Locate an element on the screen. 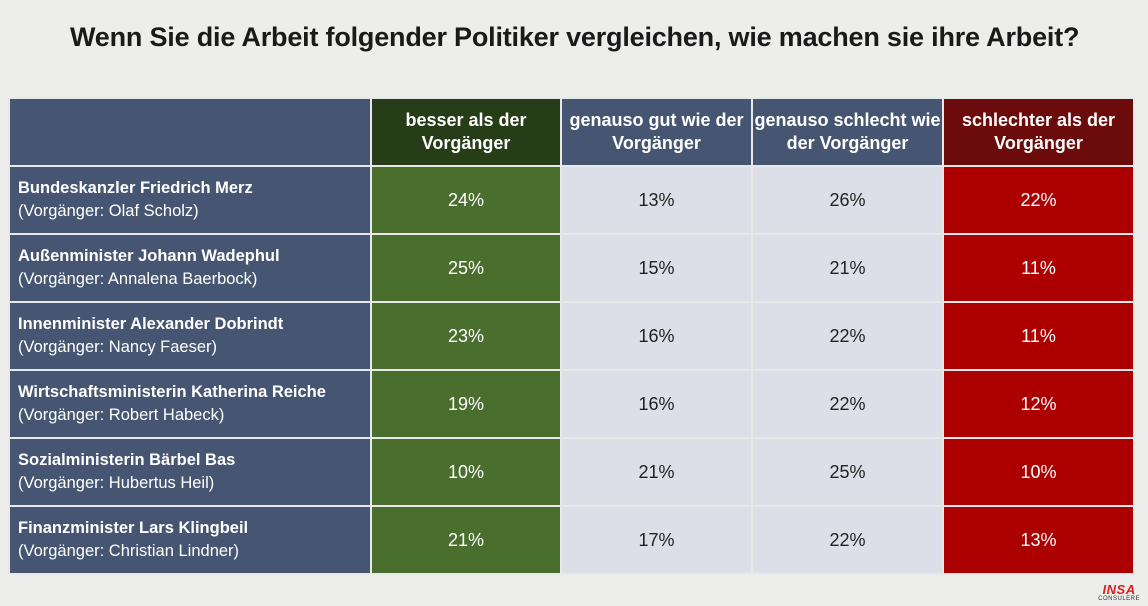 The height and width of the screenshot is (606, 1148). value-cell-worse: 13% is located at coordinates (1038, 540).